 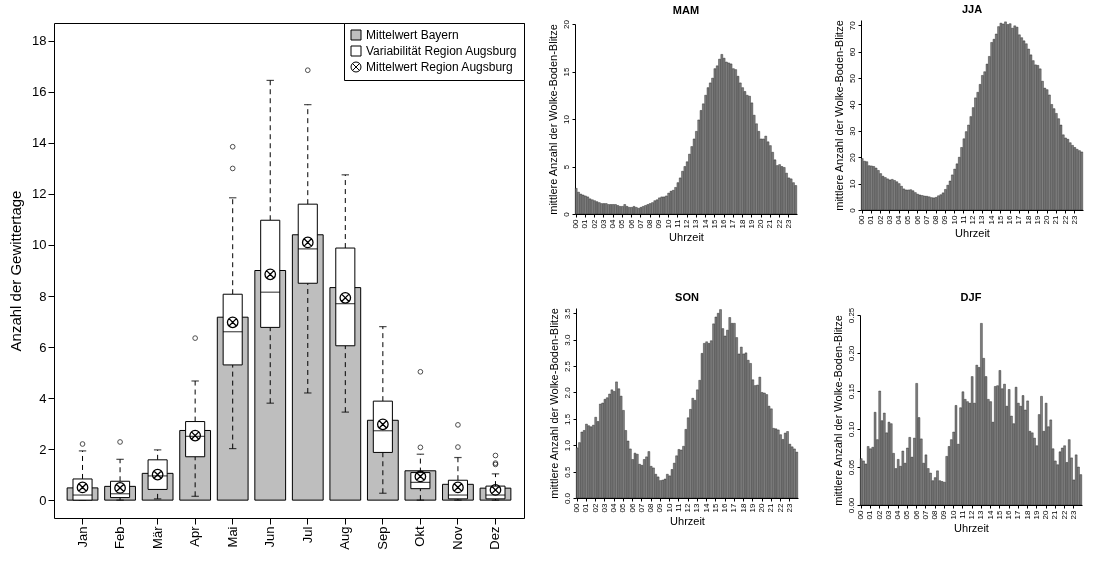 I want to click on x-tick-label: Dez, so click(x=495, y=538).